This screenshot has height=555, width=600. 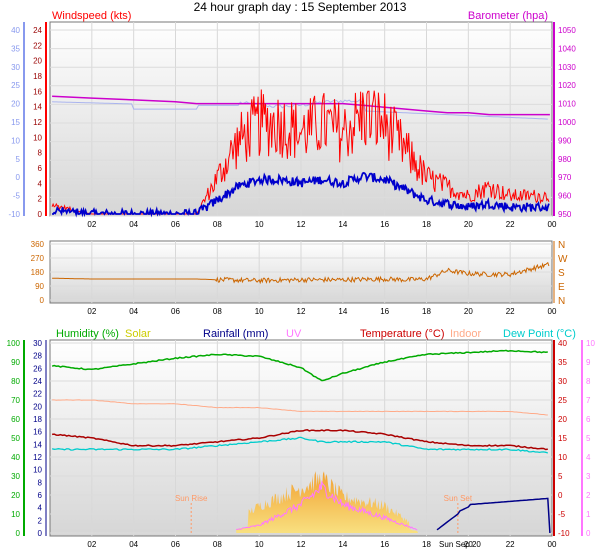 I want to click on y-tick-barometer: 1010, so click(x=567, y=104).